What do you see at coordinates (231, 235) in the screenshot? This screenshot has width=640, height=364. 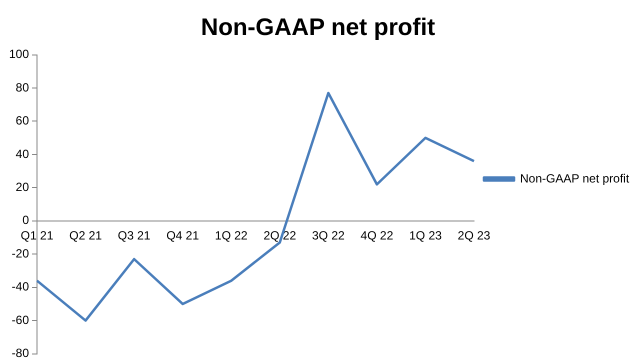 I see `x-tick-label: 1Q 22` at bounding box center [231, 235].